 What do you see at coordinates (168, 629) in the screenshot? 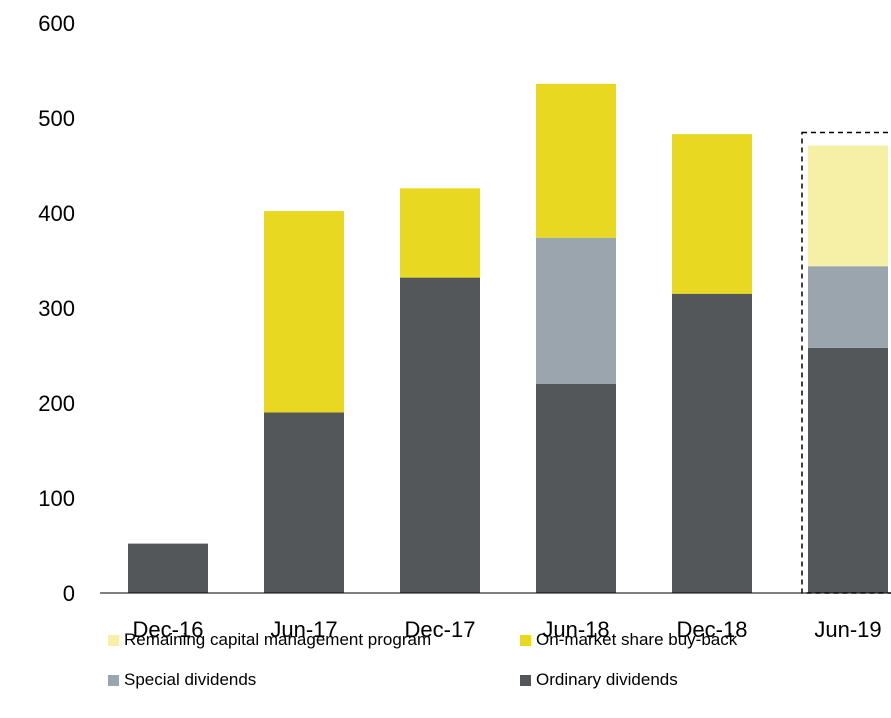
I see `x-tick-label: Dec-16` at bounding box center [168, 629].